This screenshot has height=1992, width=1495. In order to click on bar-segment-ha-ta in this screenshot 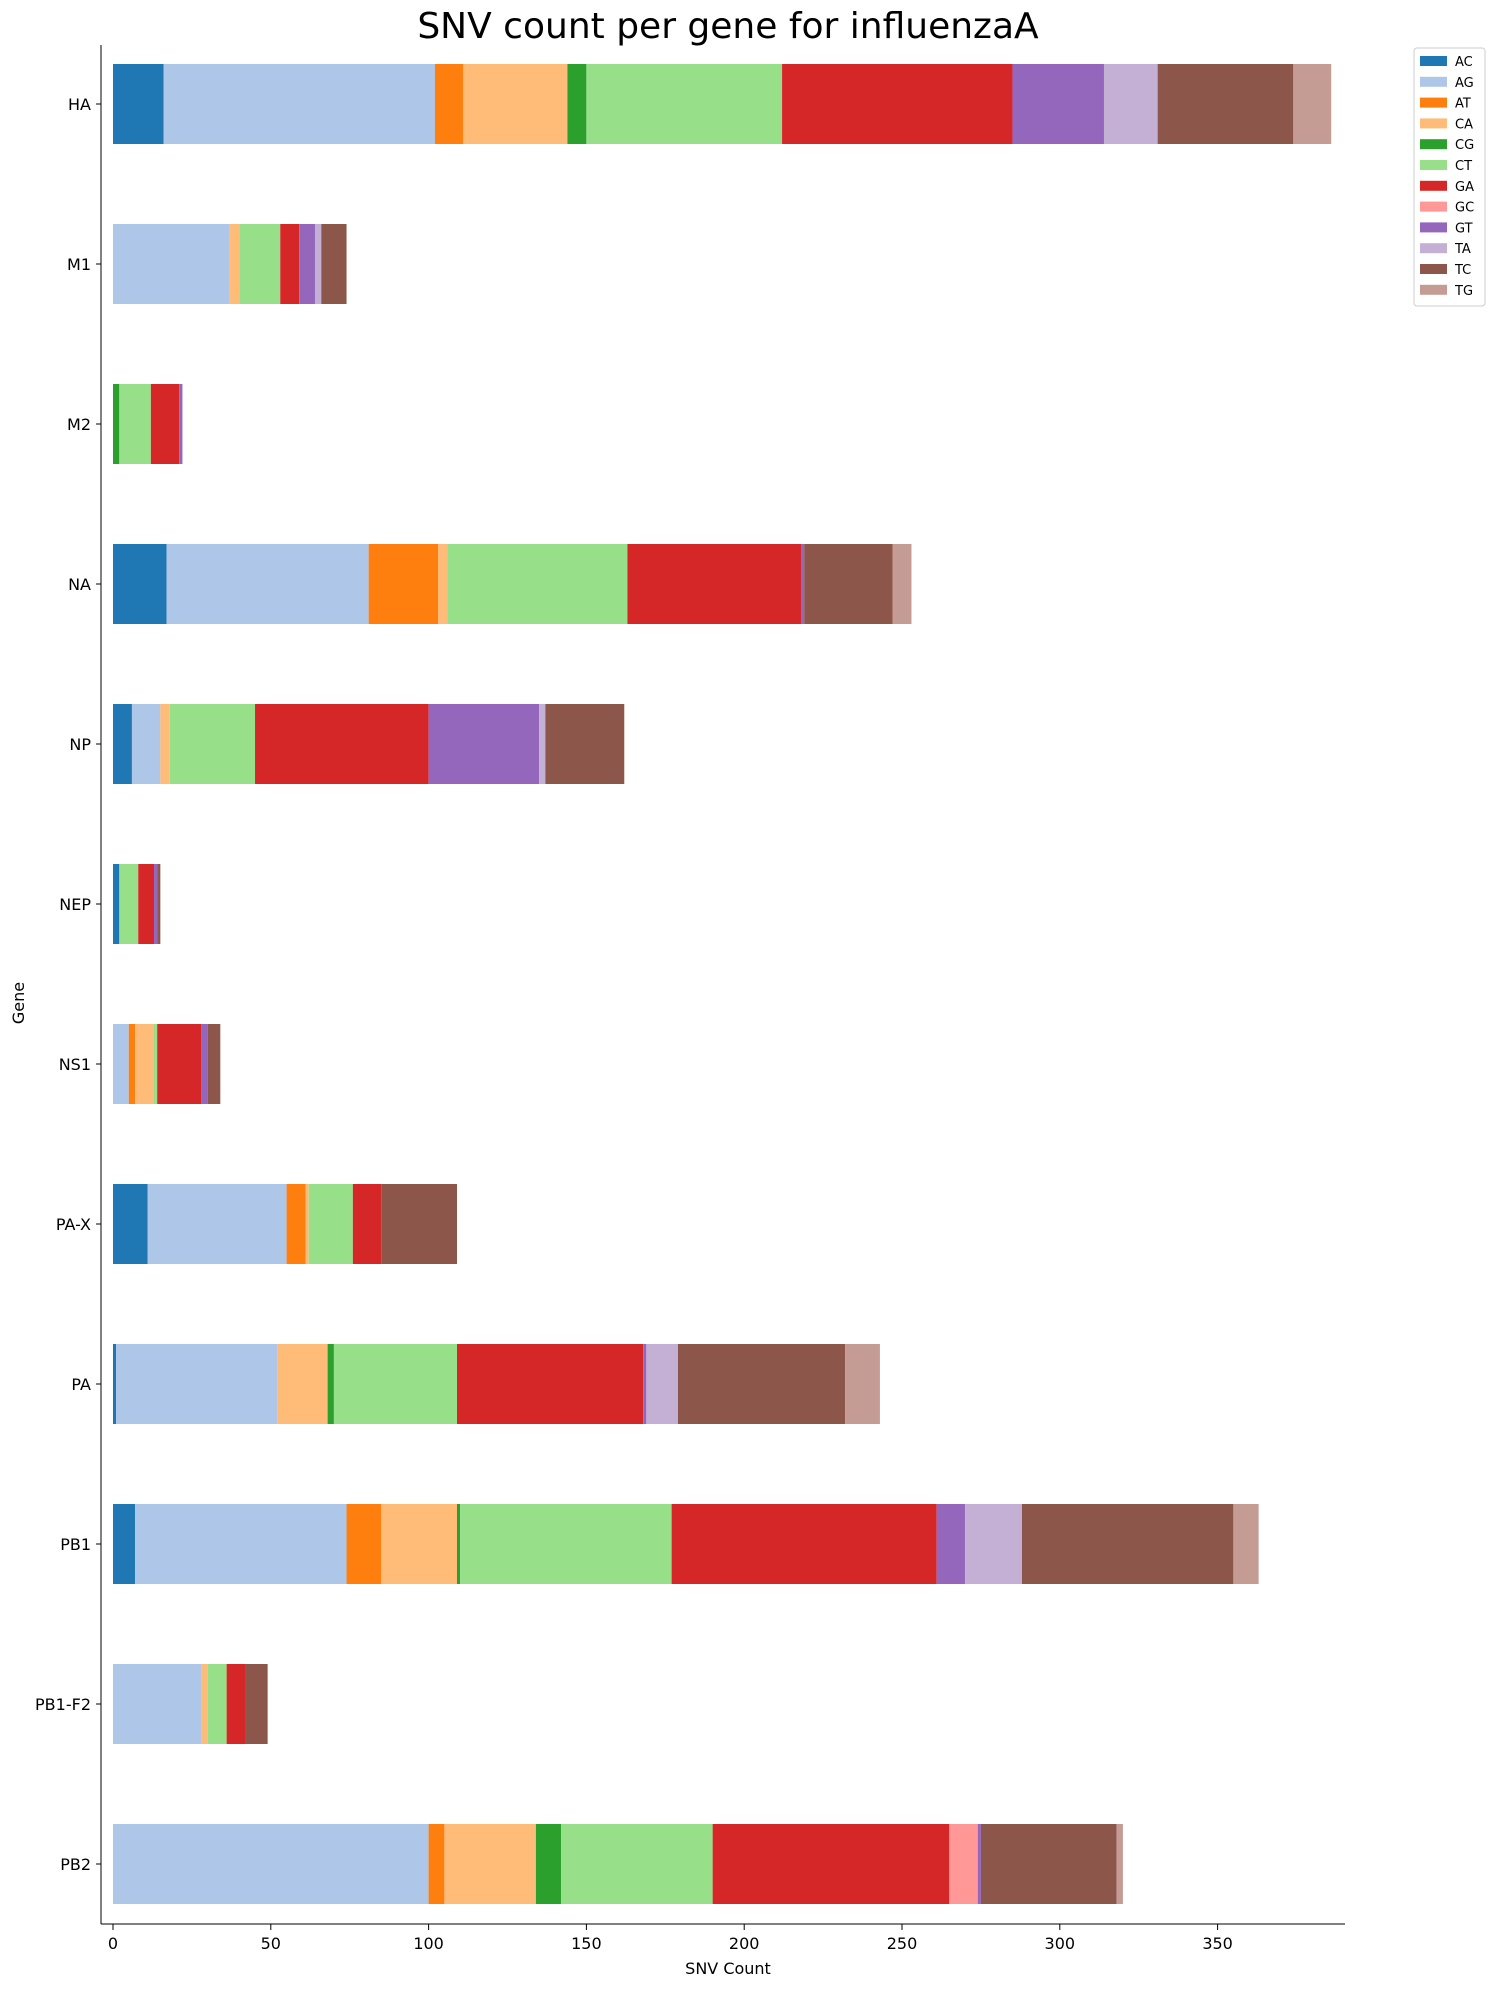, I will do `click(1130, 104)`.